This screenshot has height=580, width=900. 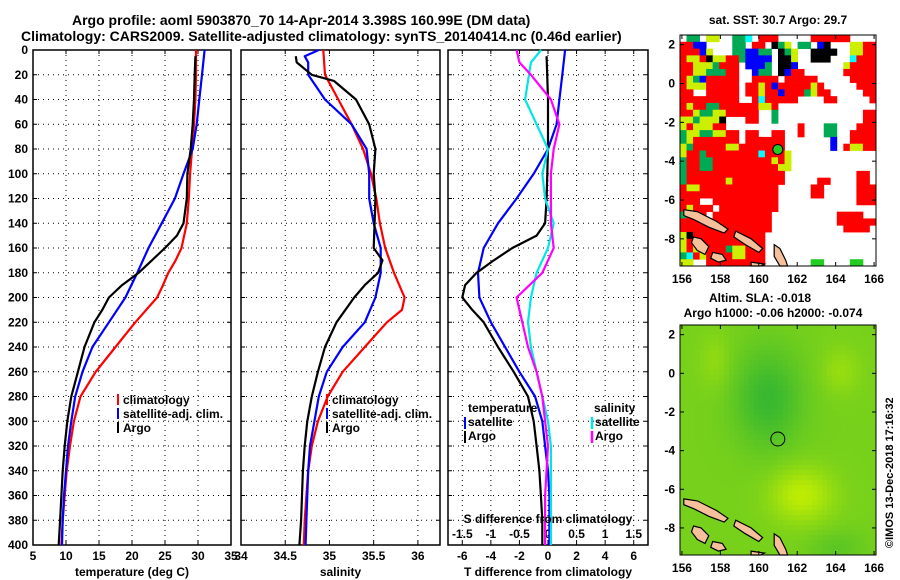 I want to click on x-tick-label: 158, so click(x=720, y=568).